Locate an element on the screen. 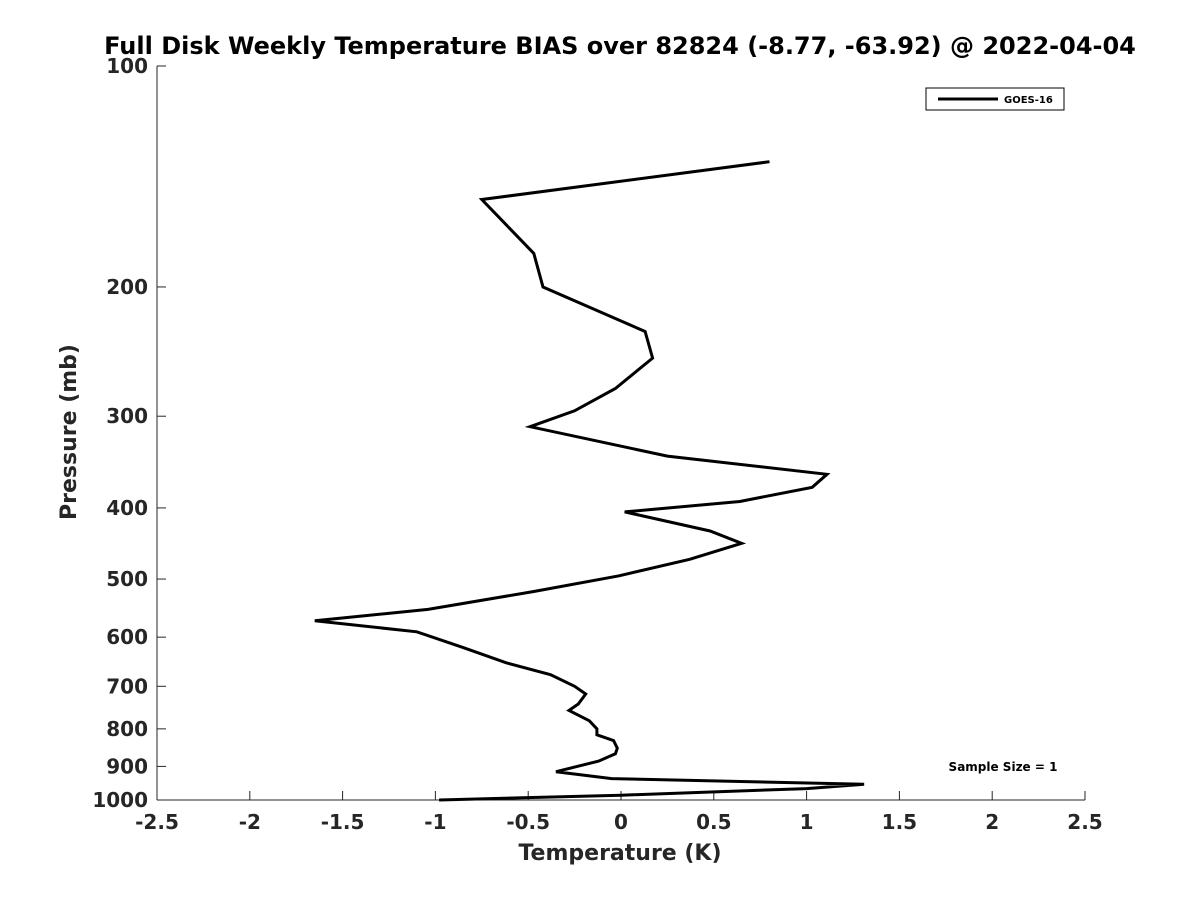  y-tick-label: 700 is located at coordinates (127, 686).